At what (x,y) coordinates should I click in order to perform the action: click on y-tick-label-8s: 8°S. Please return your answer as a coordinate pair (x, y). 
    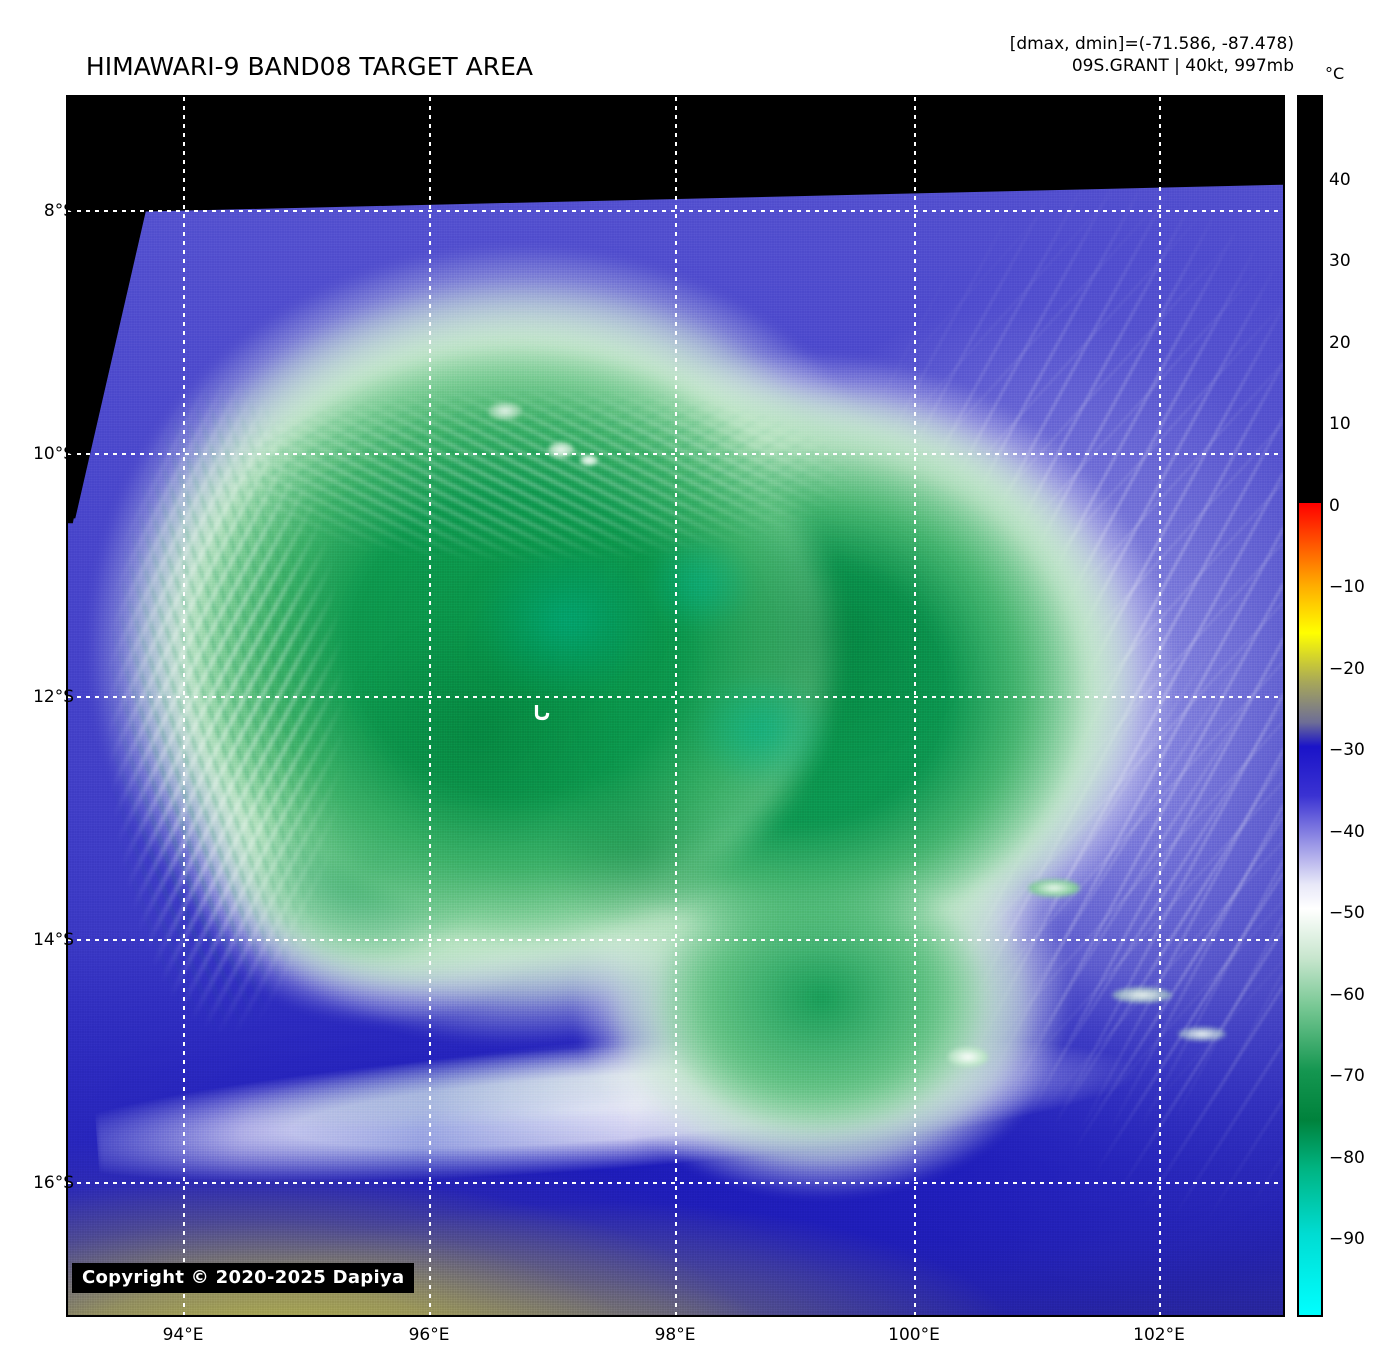
    Looking at the image, I should click on (58, 211).